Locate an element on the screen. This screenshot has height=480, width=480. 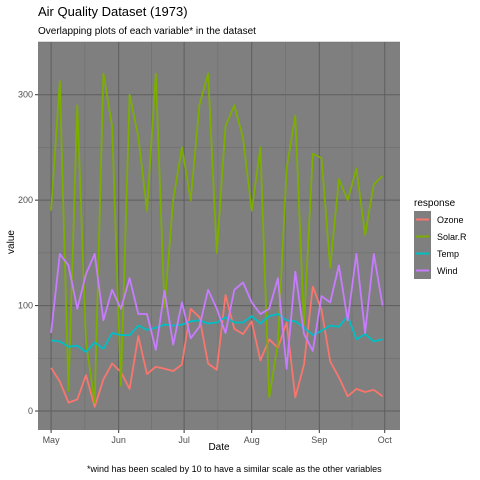
y-axis: 0 100 200 300 is located at coordinates (28, 253).